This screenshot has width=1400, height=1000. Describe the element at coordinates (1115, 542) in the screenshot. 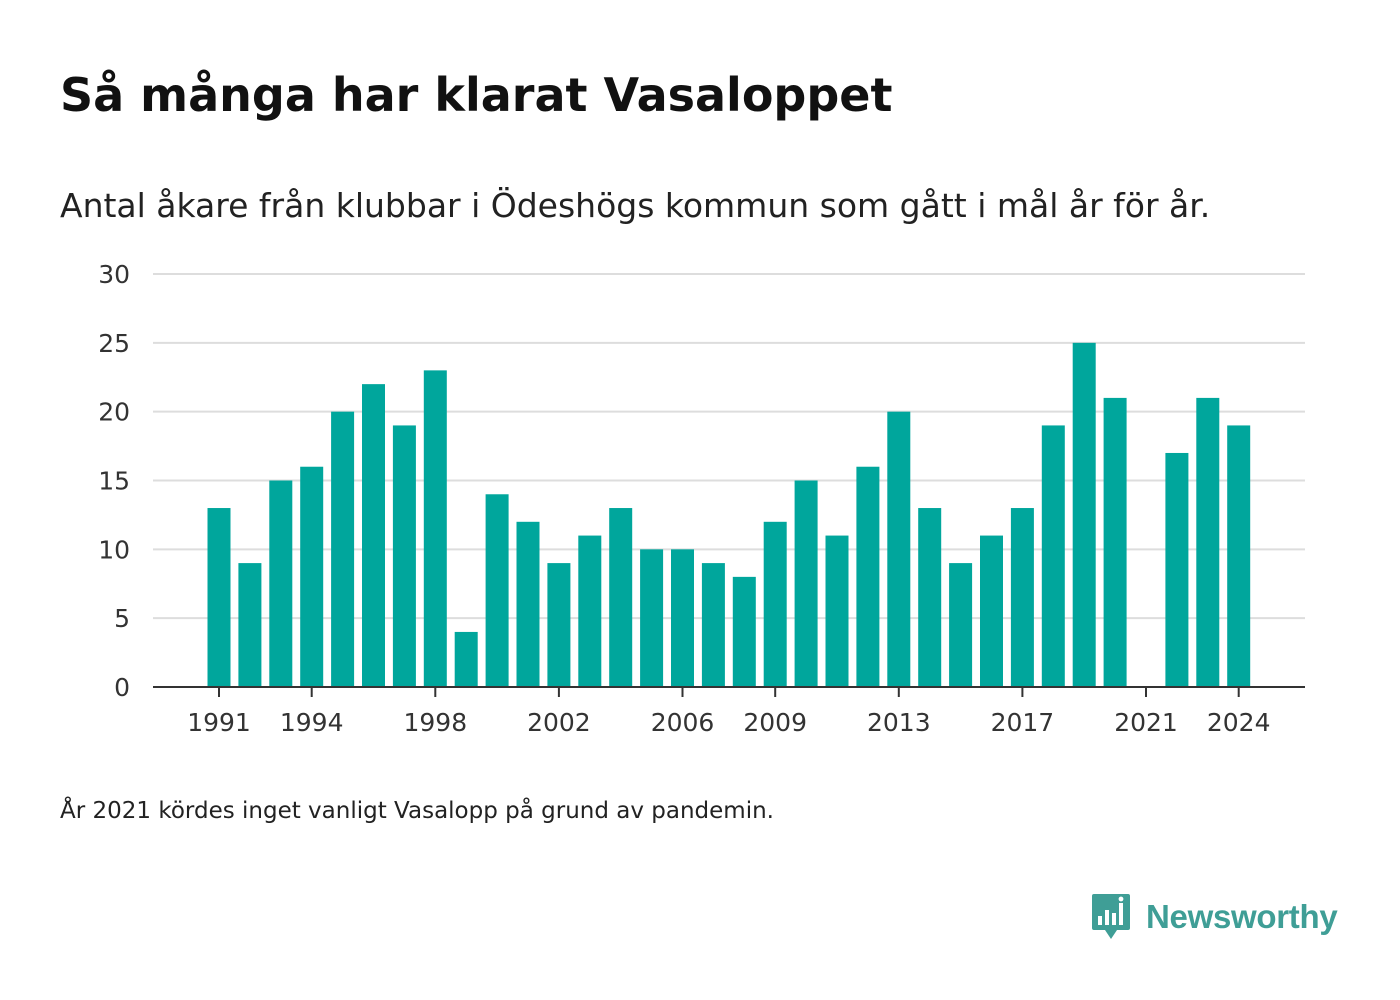

I see `bar-2020` at that location.